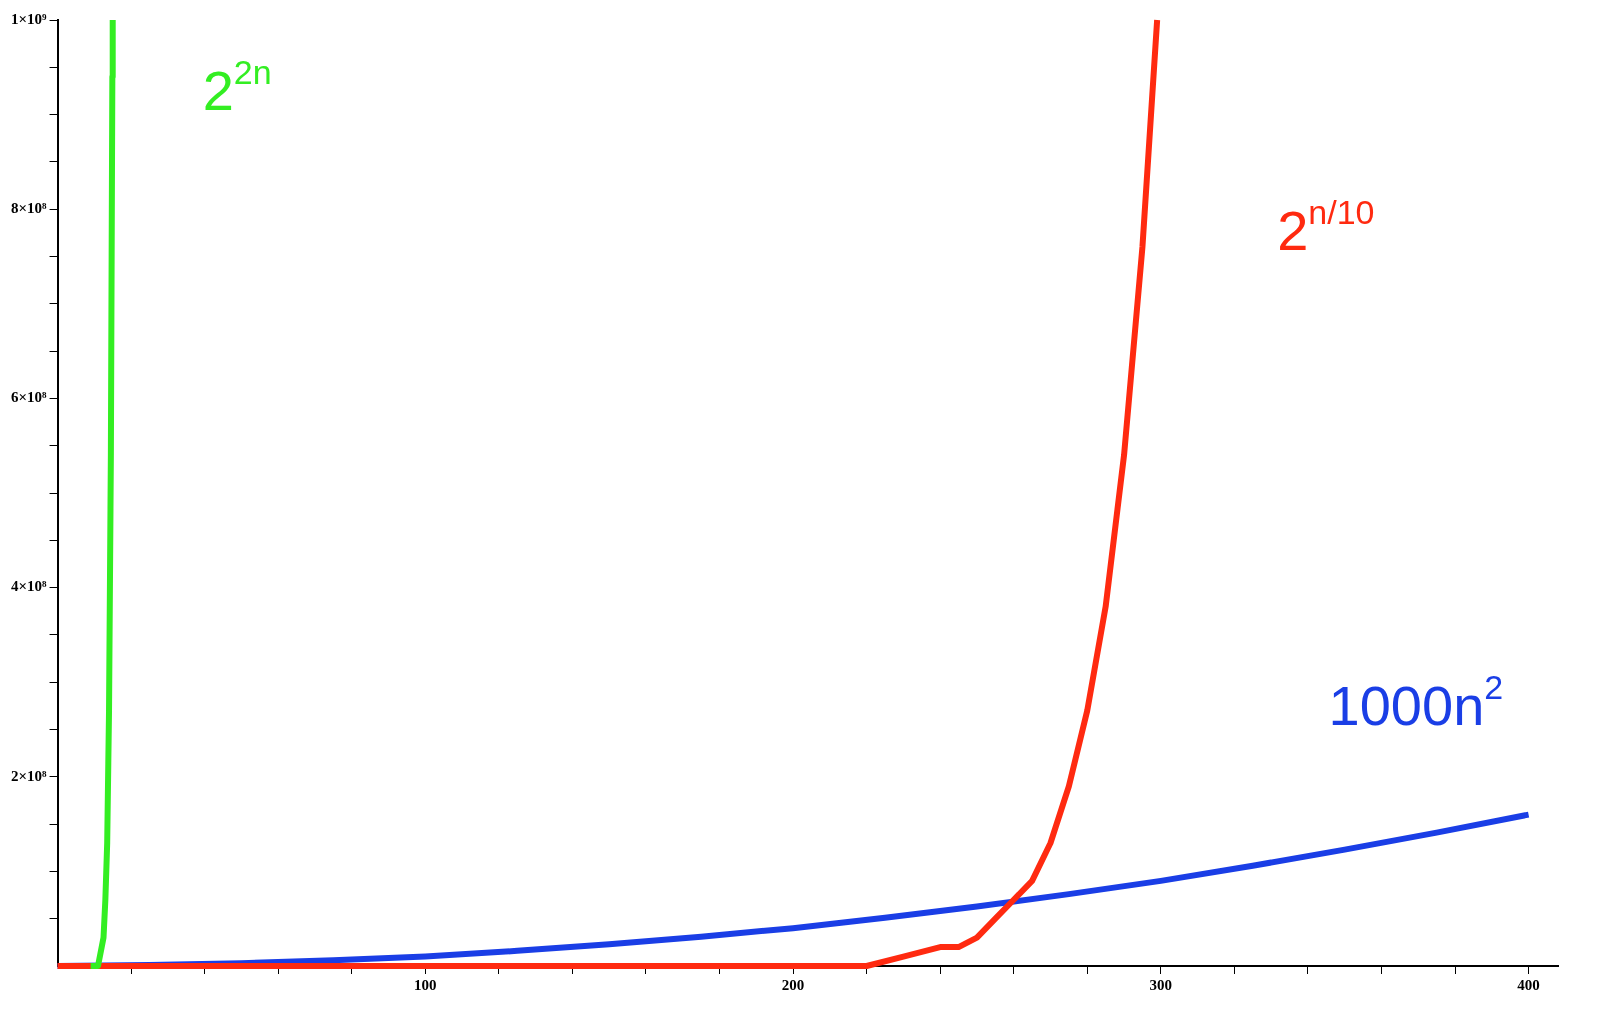  Describe the element at coordinates (1161, 984) in the screenshot. I see `x-tick-label: 300` at that location.